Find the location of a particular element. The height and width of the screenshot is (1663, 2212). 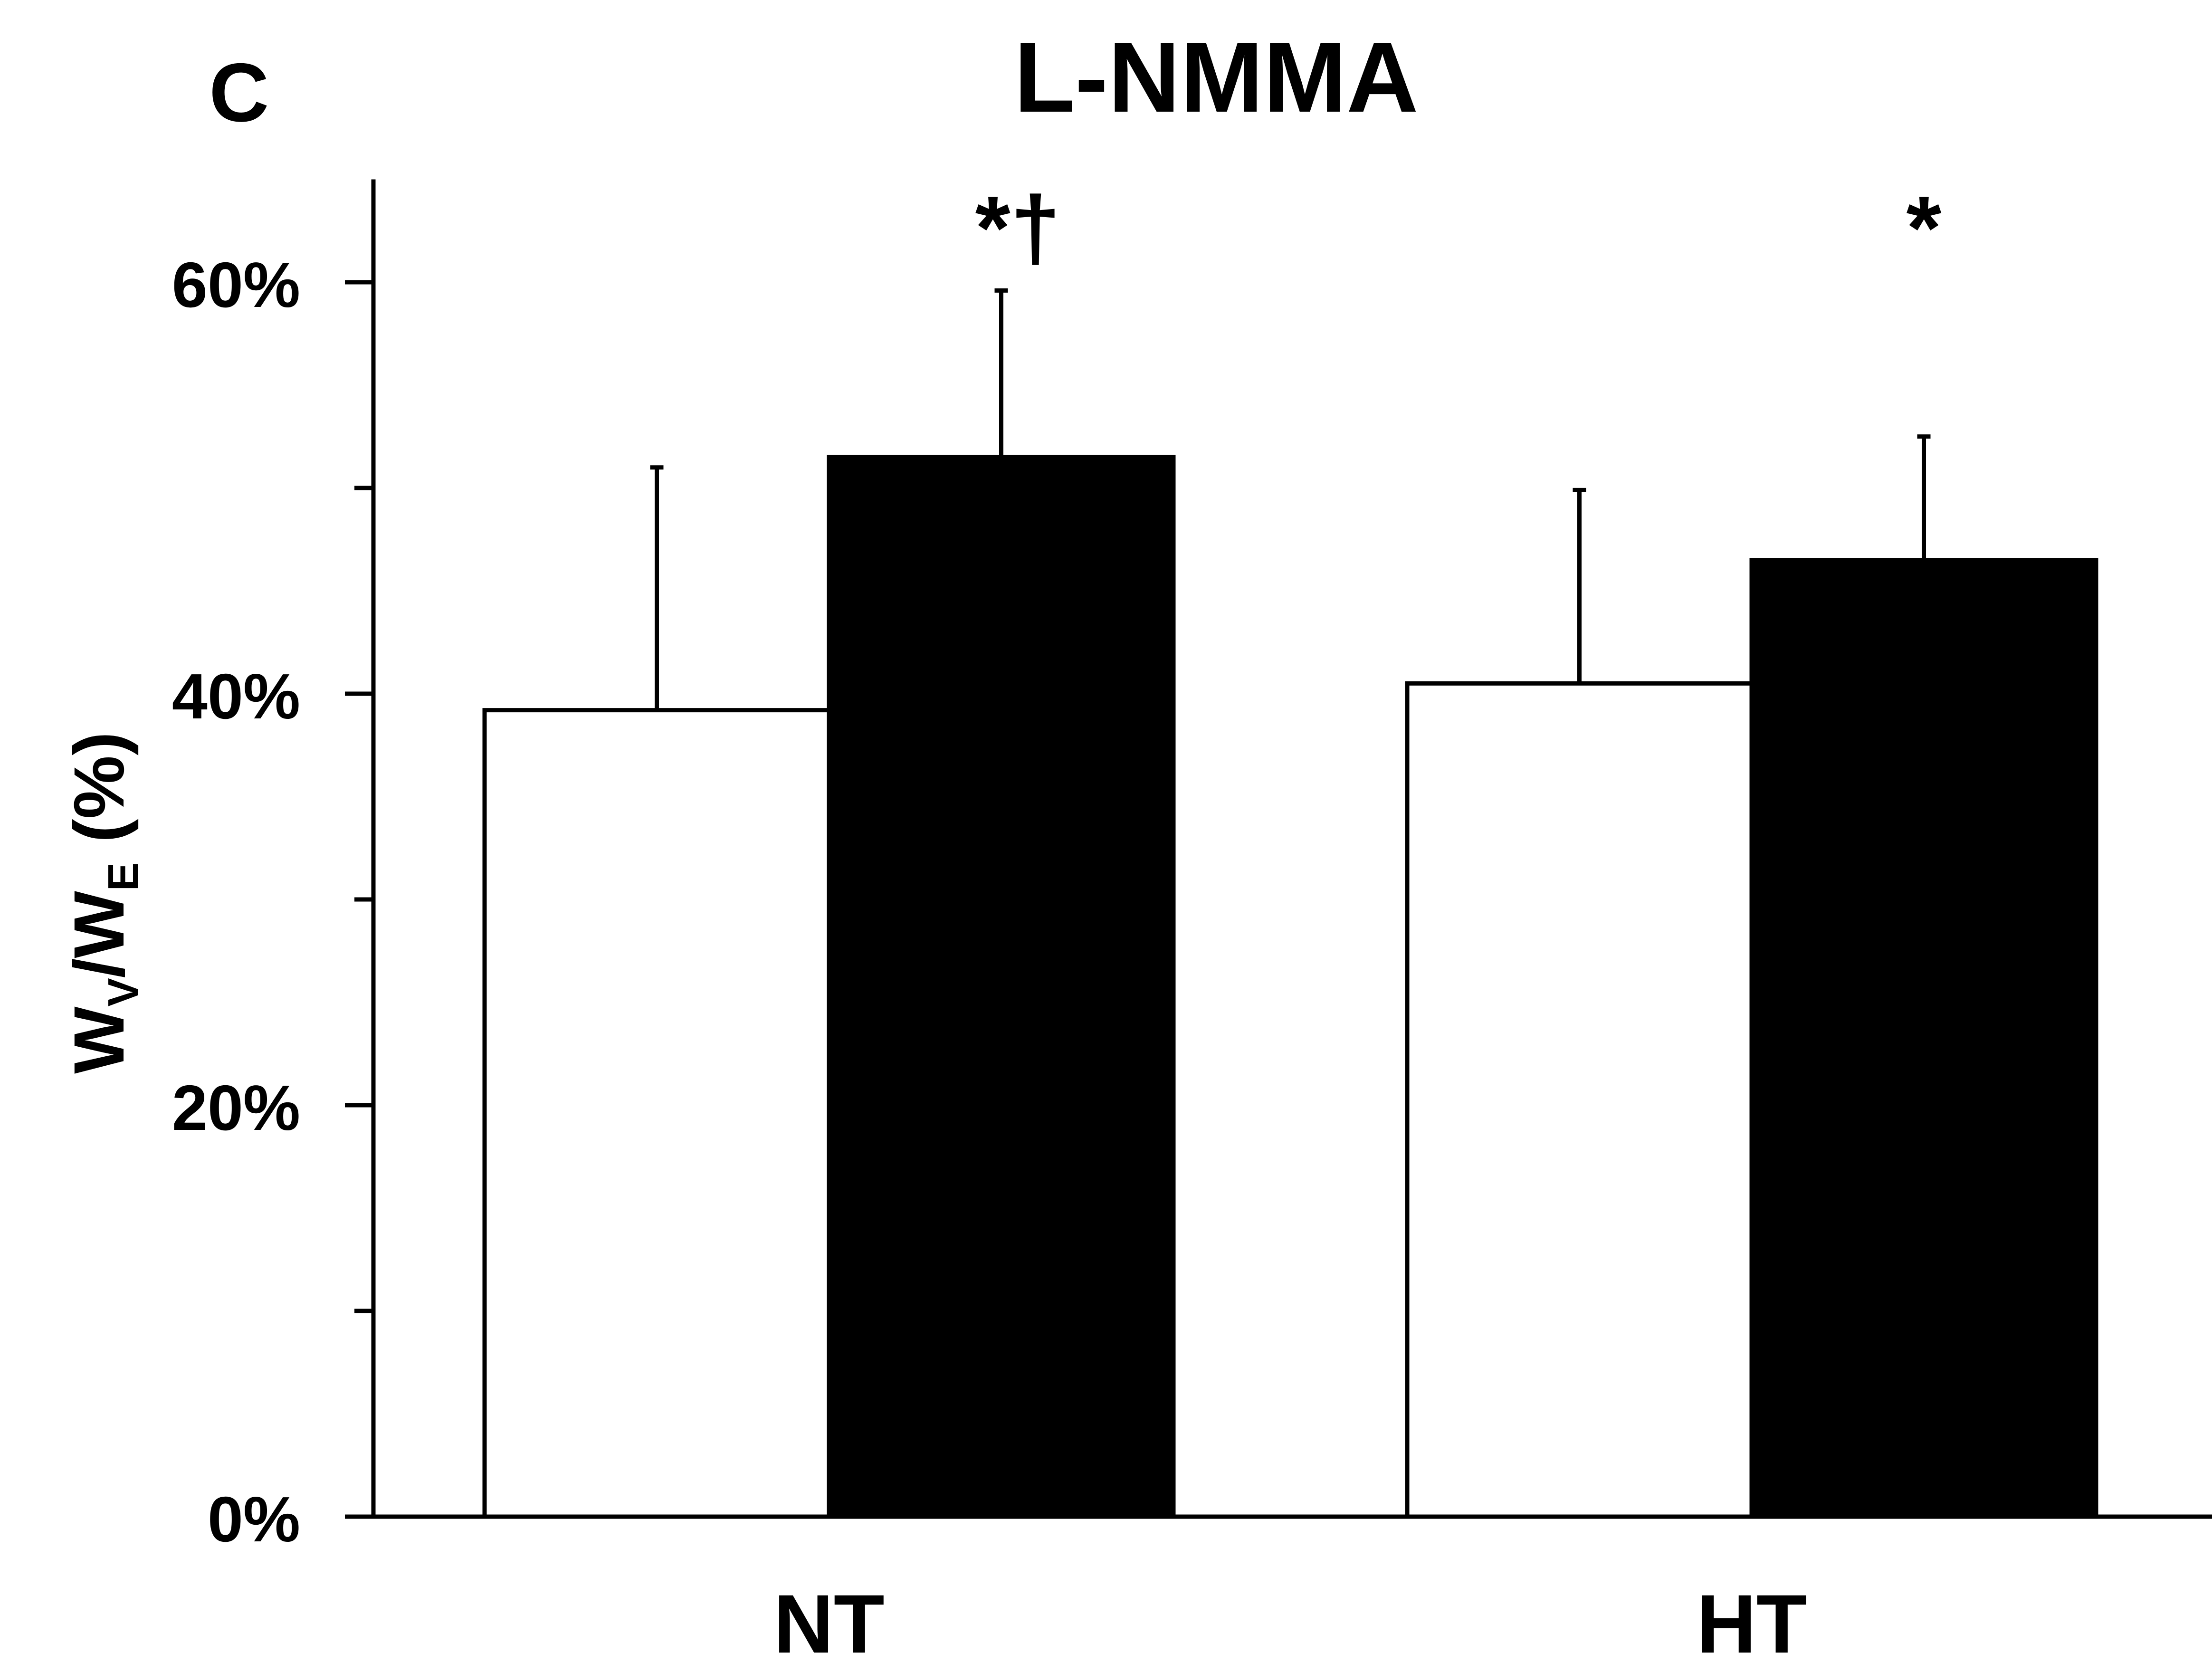

y-tick-label: 20% is located at coordinates (236, 1108).